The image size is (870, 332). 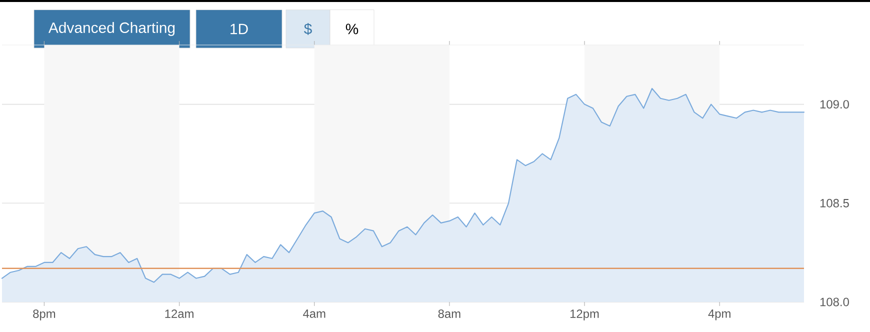 What do you see at coordinates (584, 315) in the screenshot?
I see `x-tick-label: 12pm` at bounding box center [584, 315].